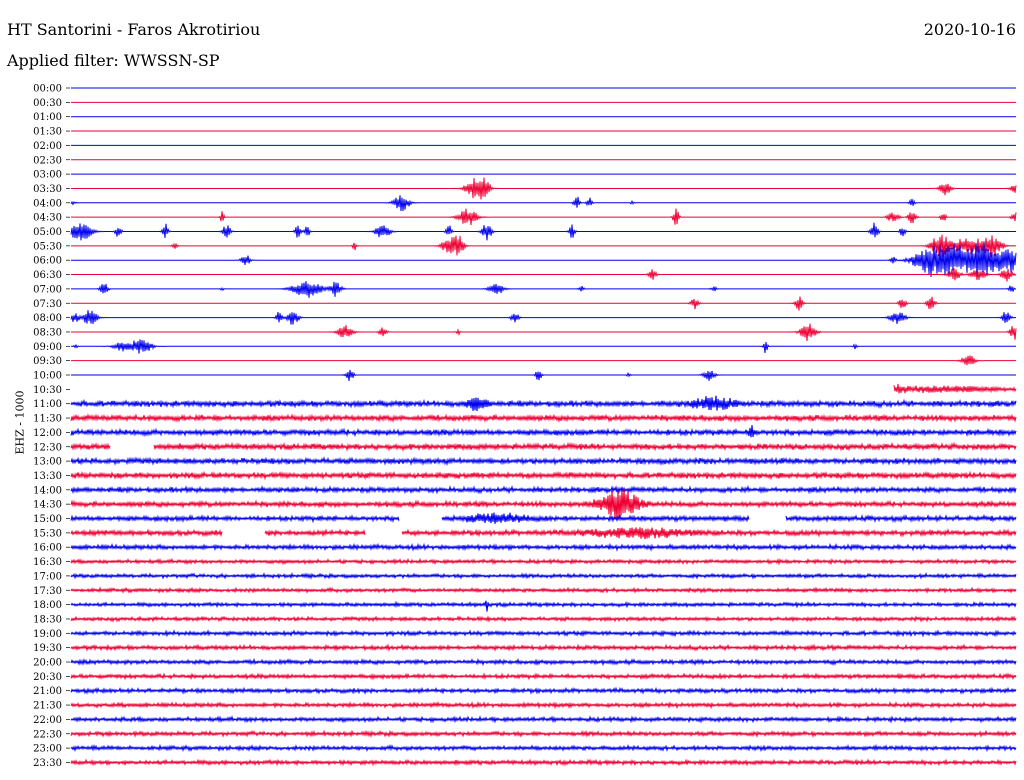 The height and width of the screenshot is (780, 1024). I want to click on time-tick-label: 17:00, so click(47, 576).